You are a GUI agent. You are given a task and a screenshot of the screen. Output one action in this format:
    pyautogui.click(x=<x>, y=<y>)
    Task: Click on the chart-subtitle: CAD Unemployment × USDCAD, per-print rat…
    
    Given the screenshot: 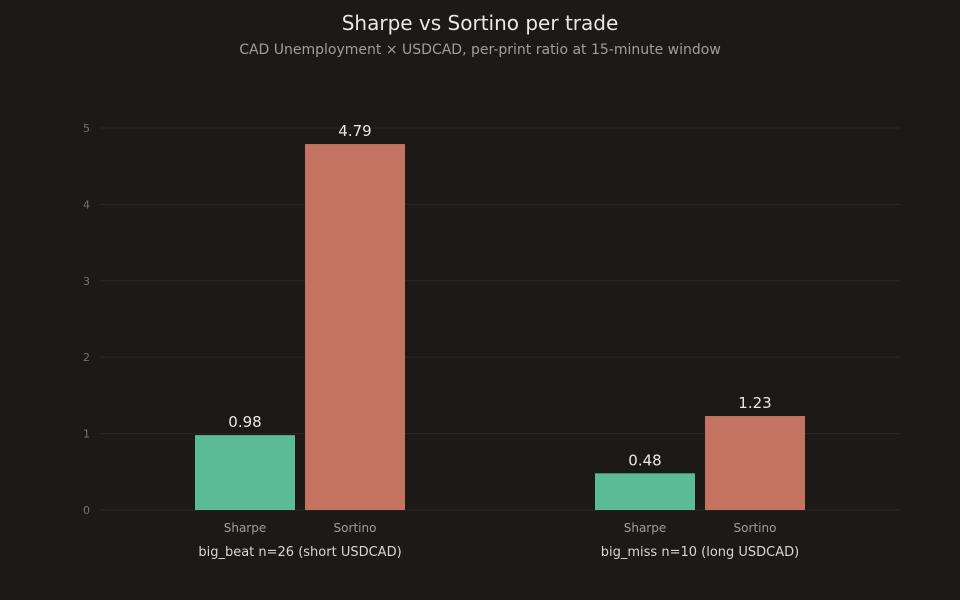 What is the action you would take?
    pyautogui.click(x=480, y=50)
    